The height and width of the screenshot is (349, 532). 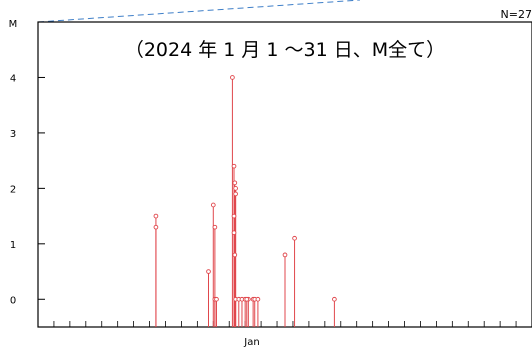 I want to click on y-tick-label: 4, so click(x=13, y=78).